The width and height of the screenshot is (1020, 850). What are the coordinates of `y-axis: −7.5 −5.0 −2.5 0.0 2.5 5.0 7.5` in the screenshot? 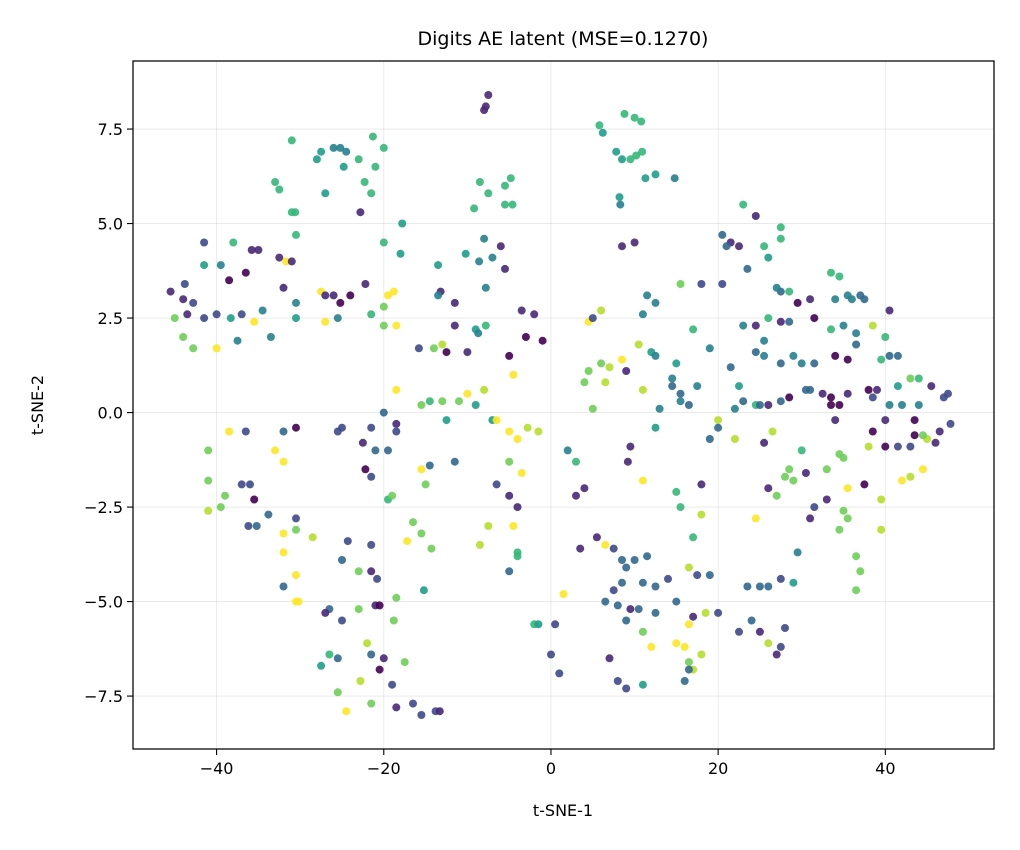 It's located at (108, 413).